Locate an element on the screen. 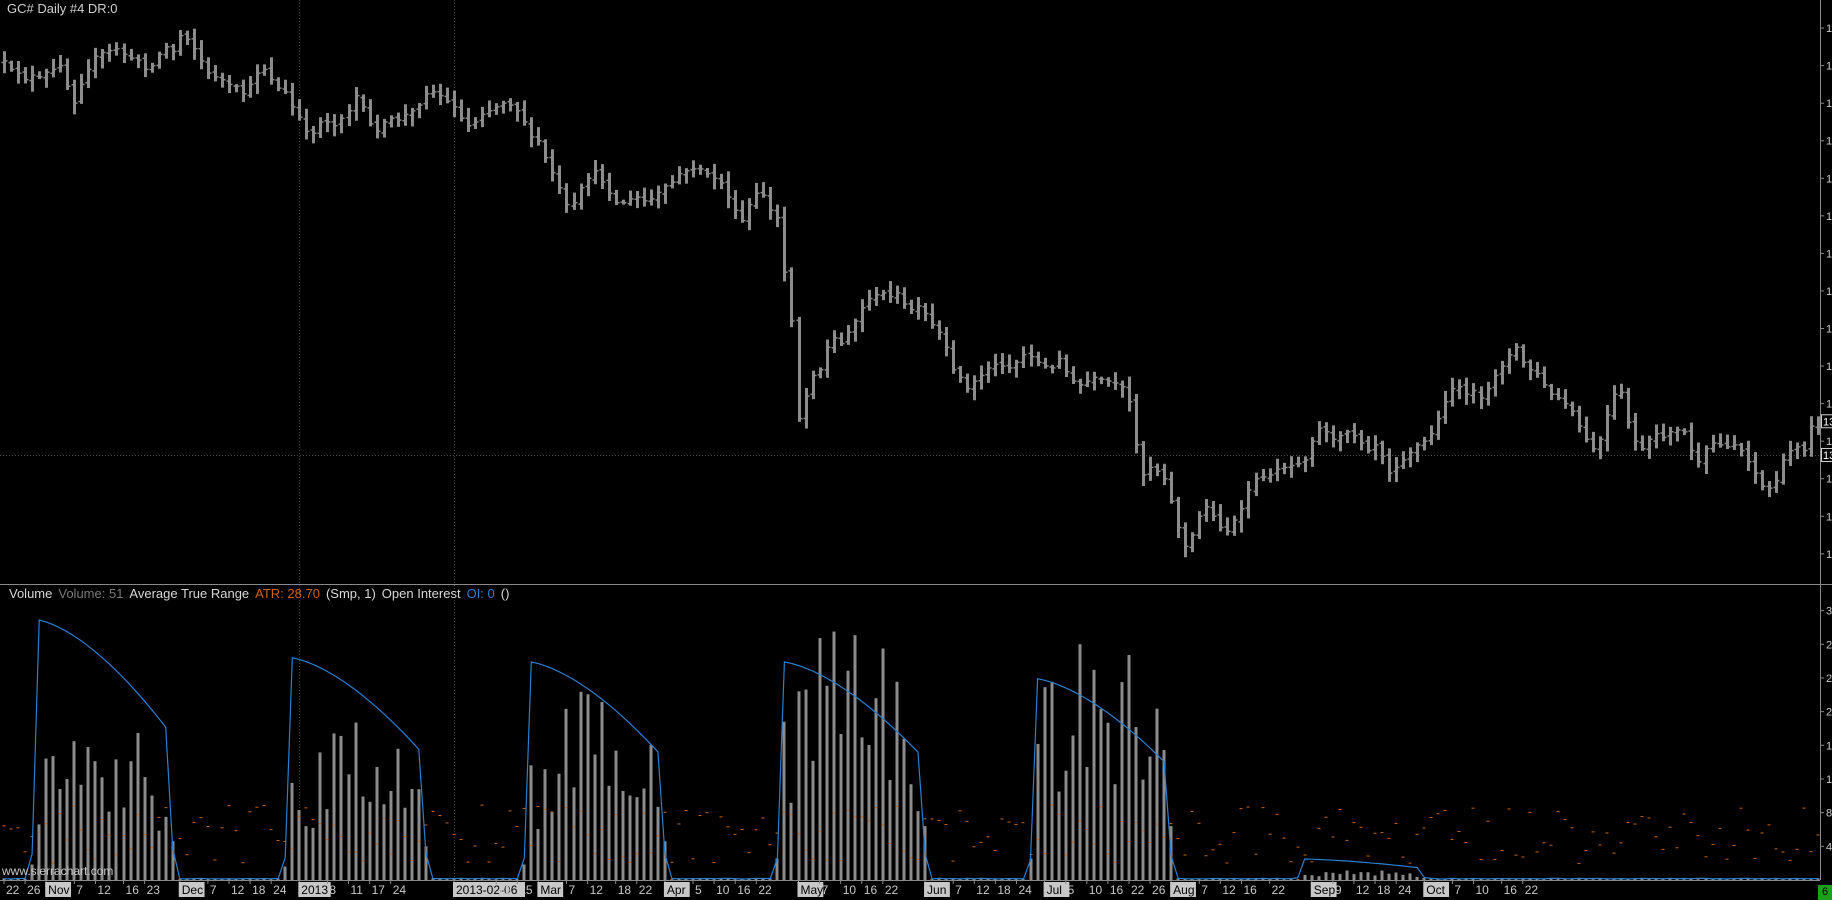 This screenshot has height=900, width=1832. price-axis-tick-label: 1280.0 is located at coordinates (1829, 480).